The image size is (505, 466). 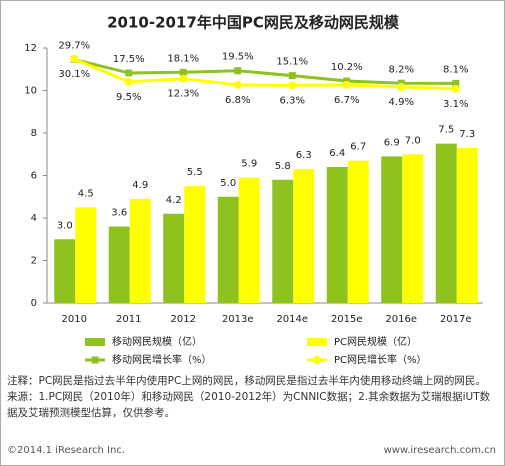 What do you see at coordinates (401, 319) in the screenshot?
I see `x-tick-label: 2016e` at bounding box center [401, 319].